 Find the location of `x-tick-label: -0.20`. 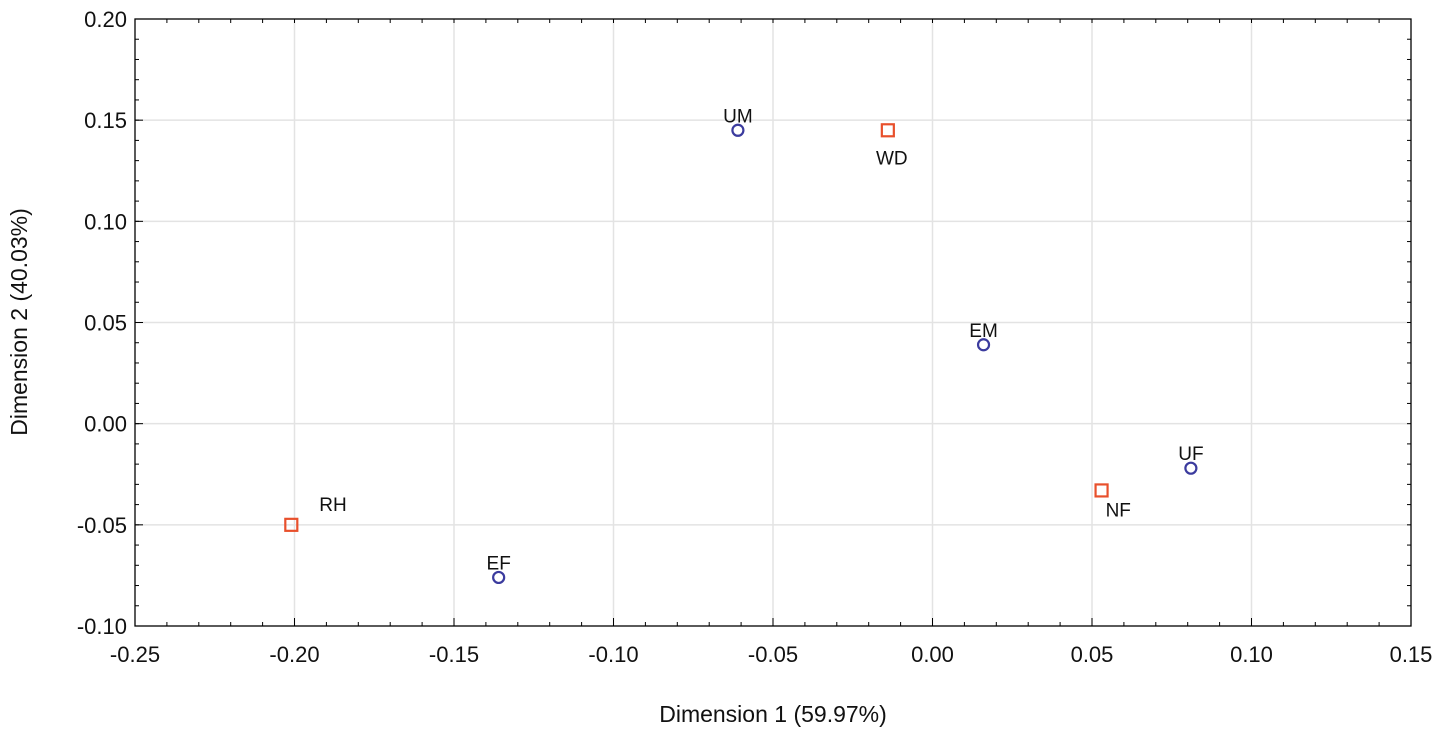

x-tick-label: -0.20 is located at coordinates (294, 654).